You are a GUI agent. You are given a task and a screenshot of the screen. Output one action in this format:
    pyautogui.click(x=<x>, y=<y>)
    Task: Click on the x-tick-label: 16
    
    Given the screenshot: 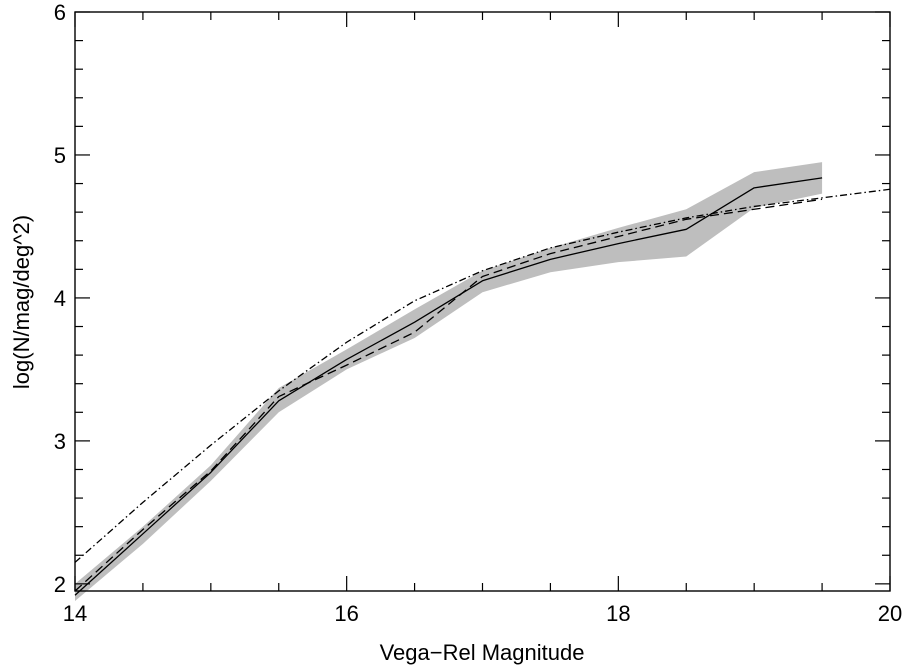 What is the action you would take?
    pyautogui.click(x=346, y=613)
    